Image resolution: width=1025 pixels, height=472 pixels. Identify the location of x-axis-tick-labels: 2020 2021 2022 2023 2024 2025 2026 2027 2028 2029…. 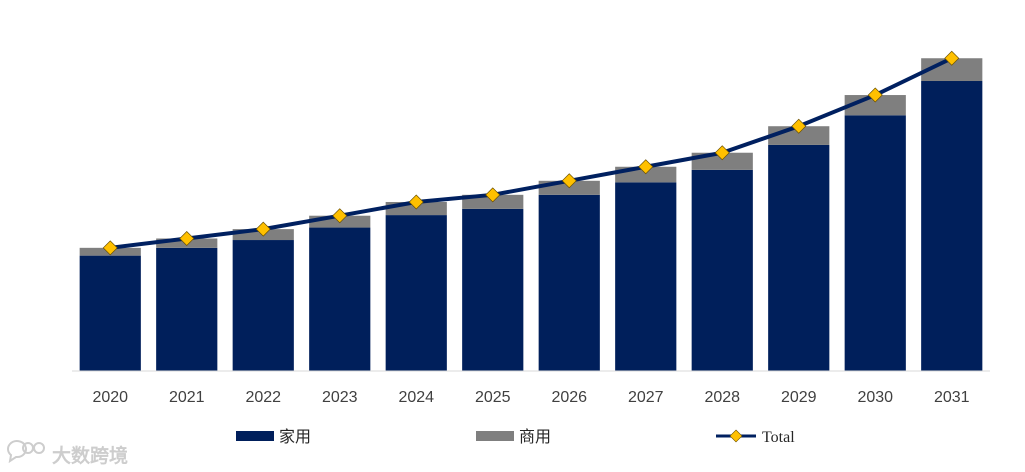
(530, 397).